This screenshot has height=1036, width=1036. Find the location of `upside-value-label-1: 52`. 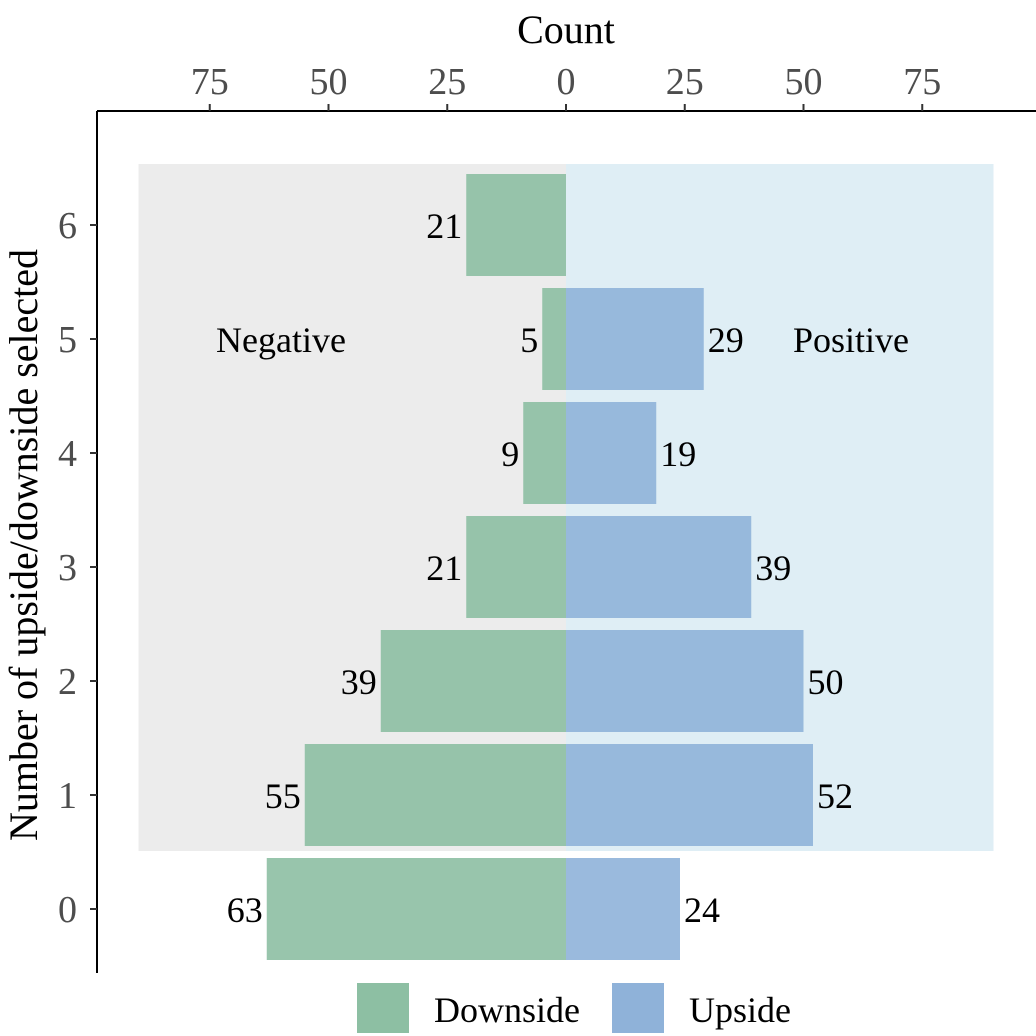

upside-value-label-1: 52 is located at coordinates (835, 796).